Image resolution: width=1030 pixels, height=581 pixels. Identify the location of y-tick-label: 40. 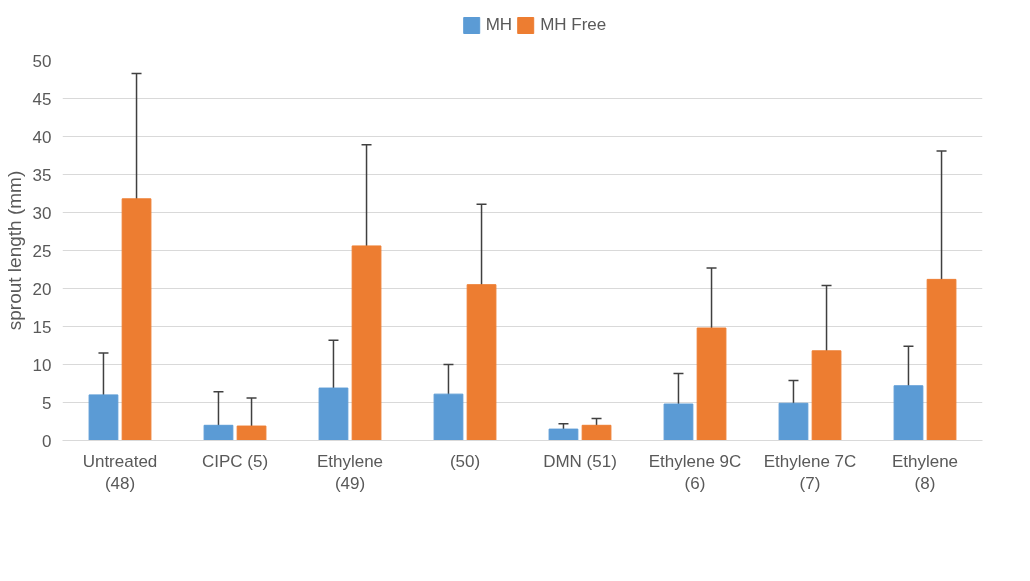
(42, 137).